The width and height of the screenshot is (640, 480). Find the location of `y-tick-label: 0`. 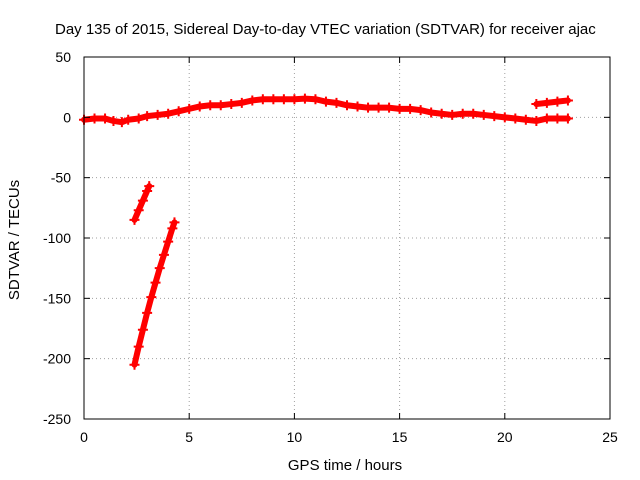

y-tick-label: 0 is located at coordinates (67, 117).